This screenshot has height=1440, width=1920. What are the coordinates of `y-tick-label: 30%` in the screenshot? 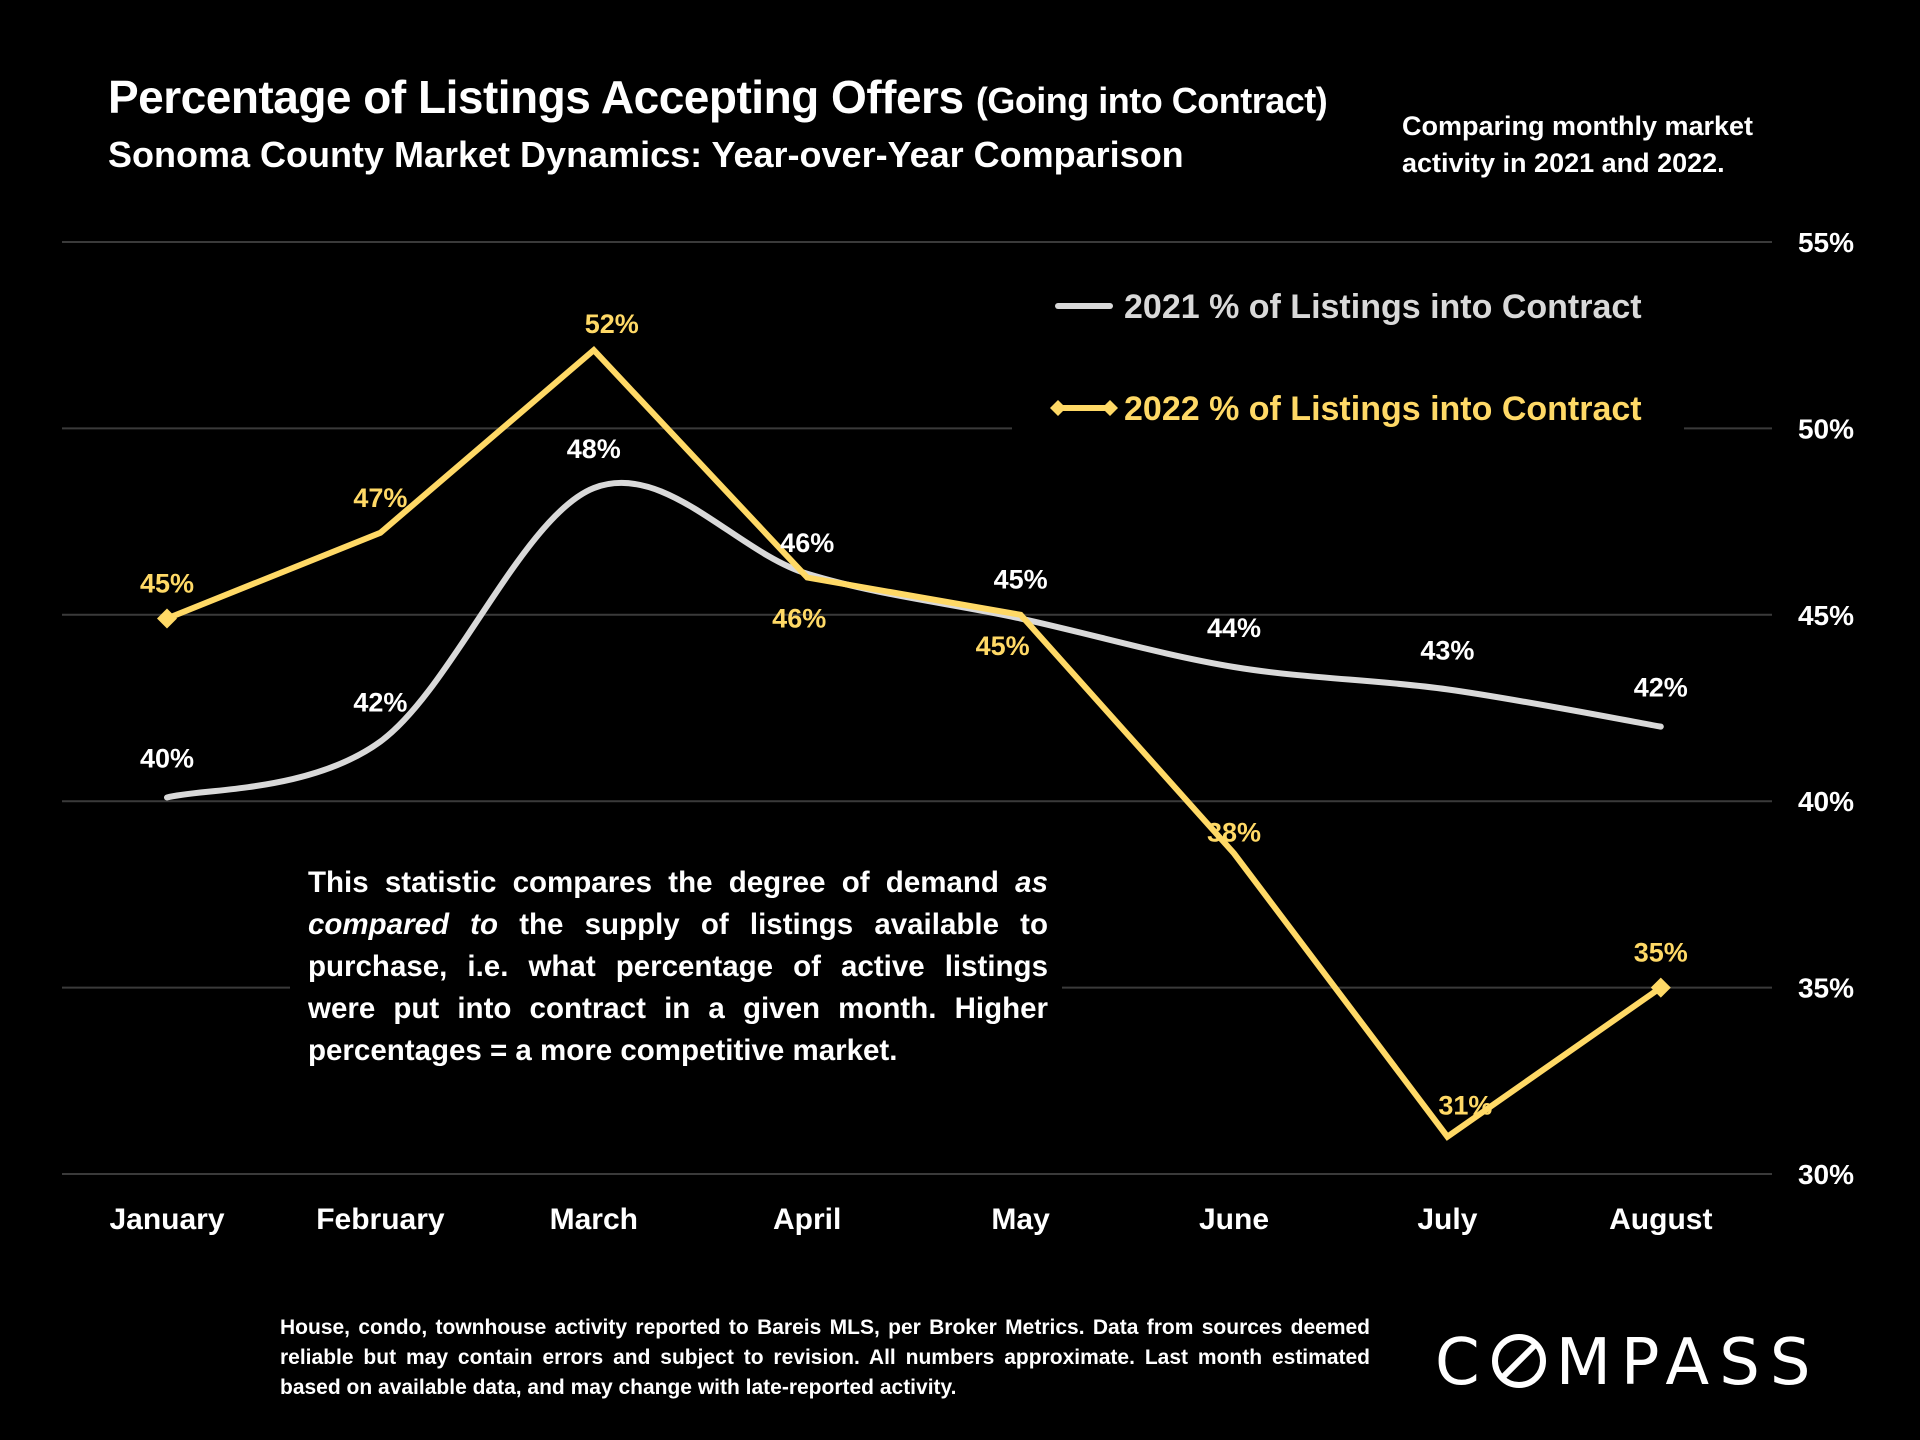 It's located at (1826, 1174).